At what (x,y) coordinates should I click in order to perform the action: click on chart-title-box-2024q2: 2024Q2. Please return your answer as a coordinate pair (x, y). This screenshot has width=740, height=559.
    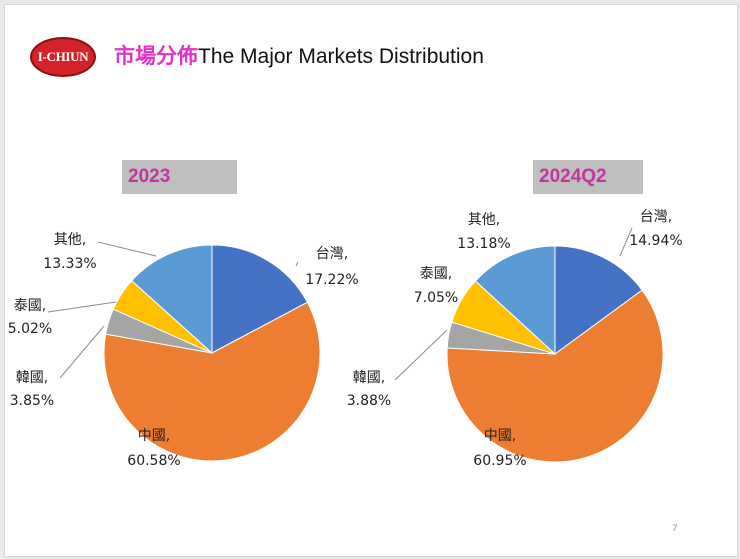
    Looking at the image, I should click on (588, 177).